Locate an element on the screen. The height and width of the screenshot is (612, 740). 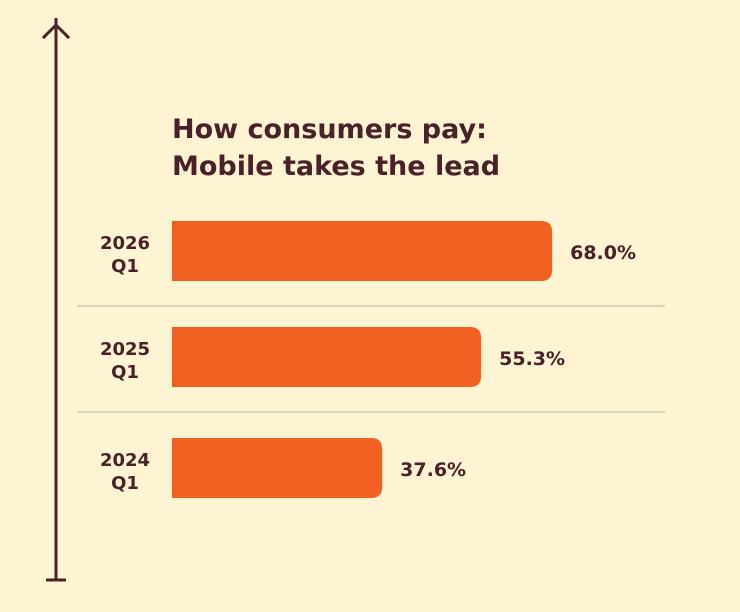
chart-subtitle: Mobile takes the lead is located at coordinates (336, 166).